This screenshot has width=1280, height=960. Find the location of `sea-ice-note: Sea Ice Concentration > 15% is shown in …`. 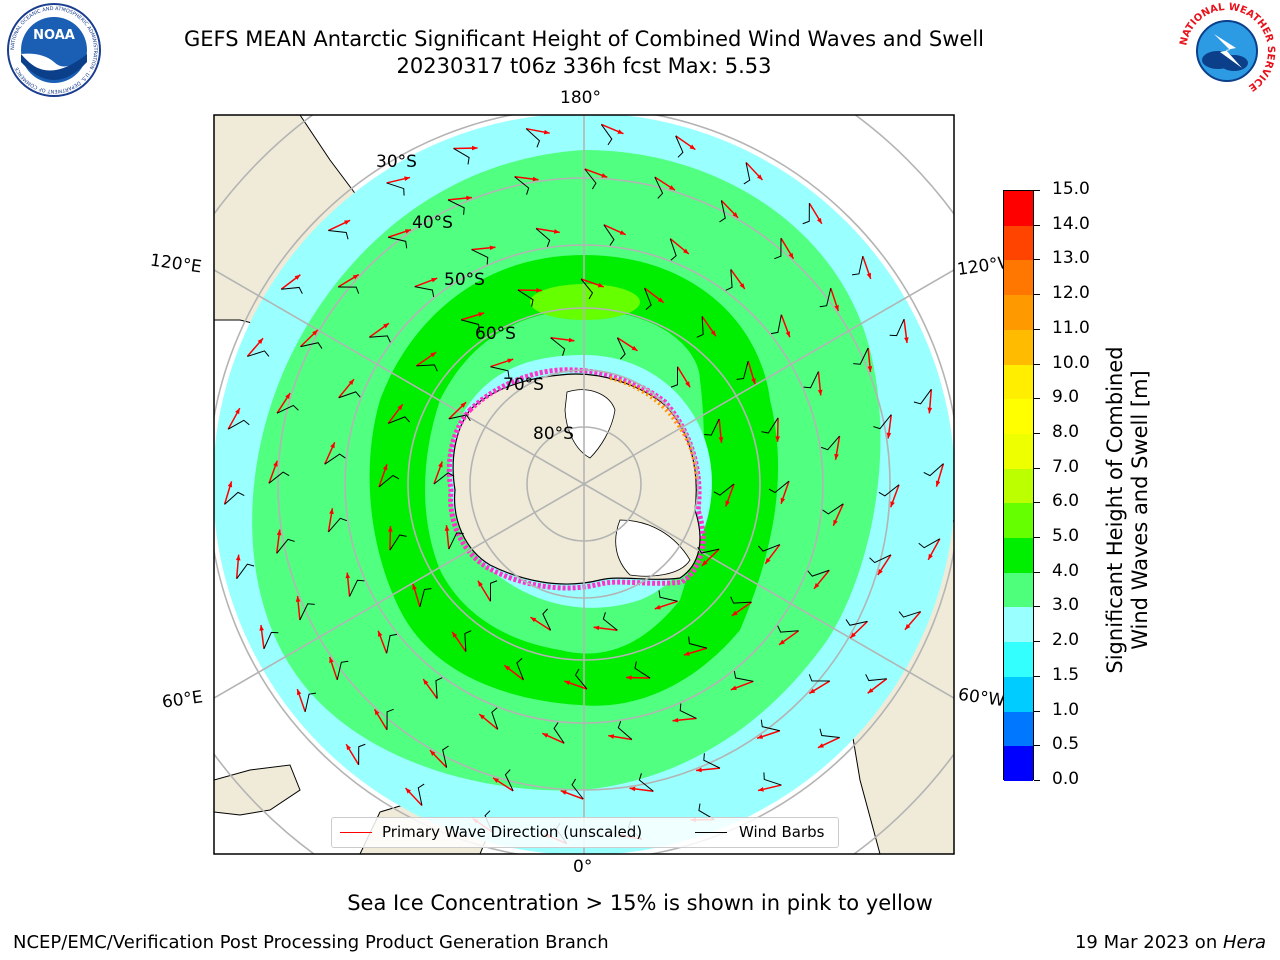

sea-ice-note: Sea Ice Concentration > 15% is shown in … is located at coordinates (640, 903).